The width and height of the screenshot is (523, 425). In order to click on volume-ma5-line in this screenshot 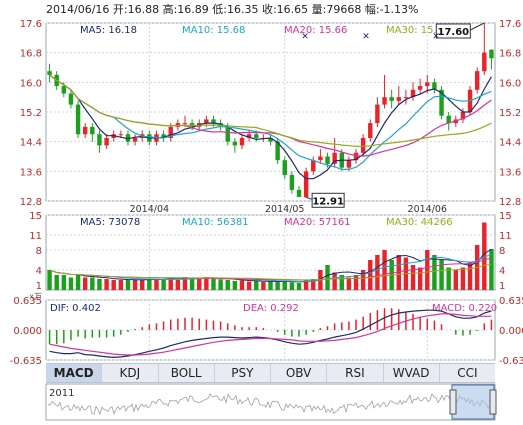, I will do `click(270, 265)`.